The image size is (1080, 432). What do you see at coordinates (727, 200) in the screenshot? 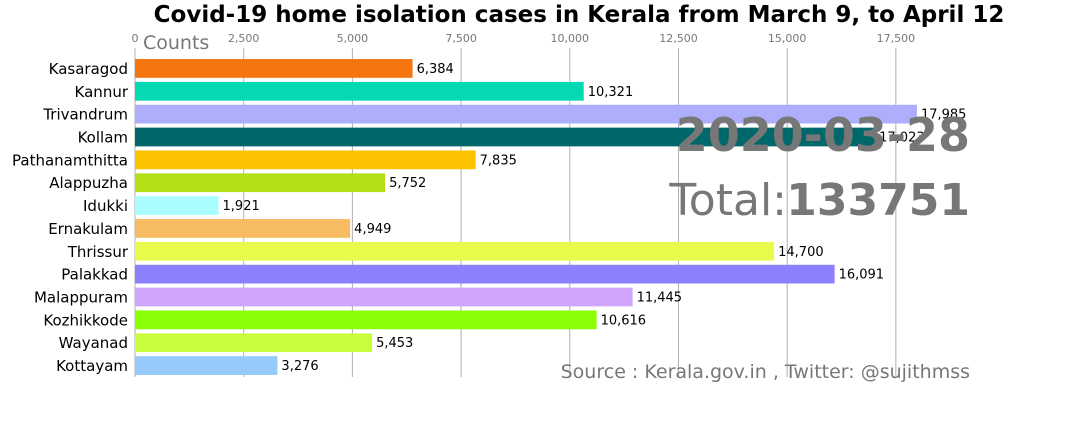
I see `total-label: Total:` at bounding box center [727, 200].